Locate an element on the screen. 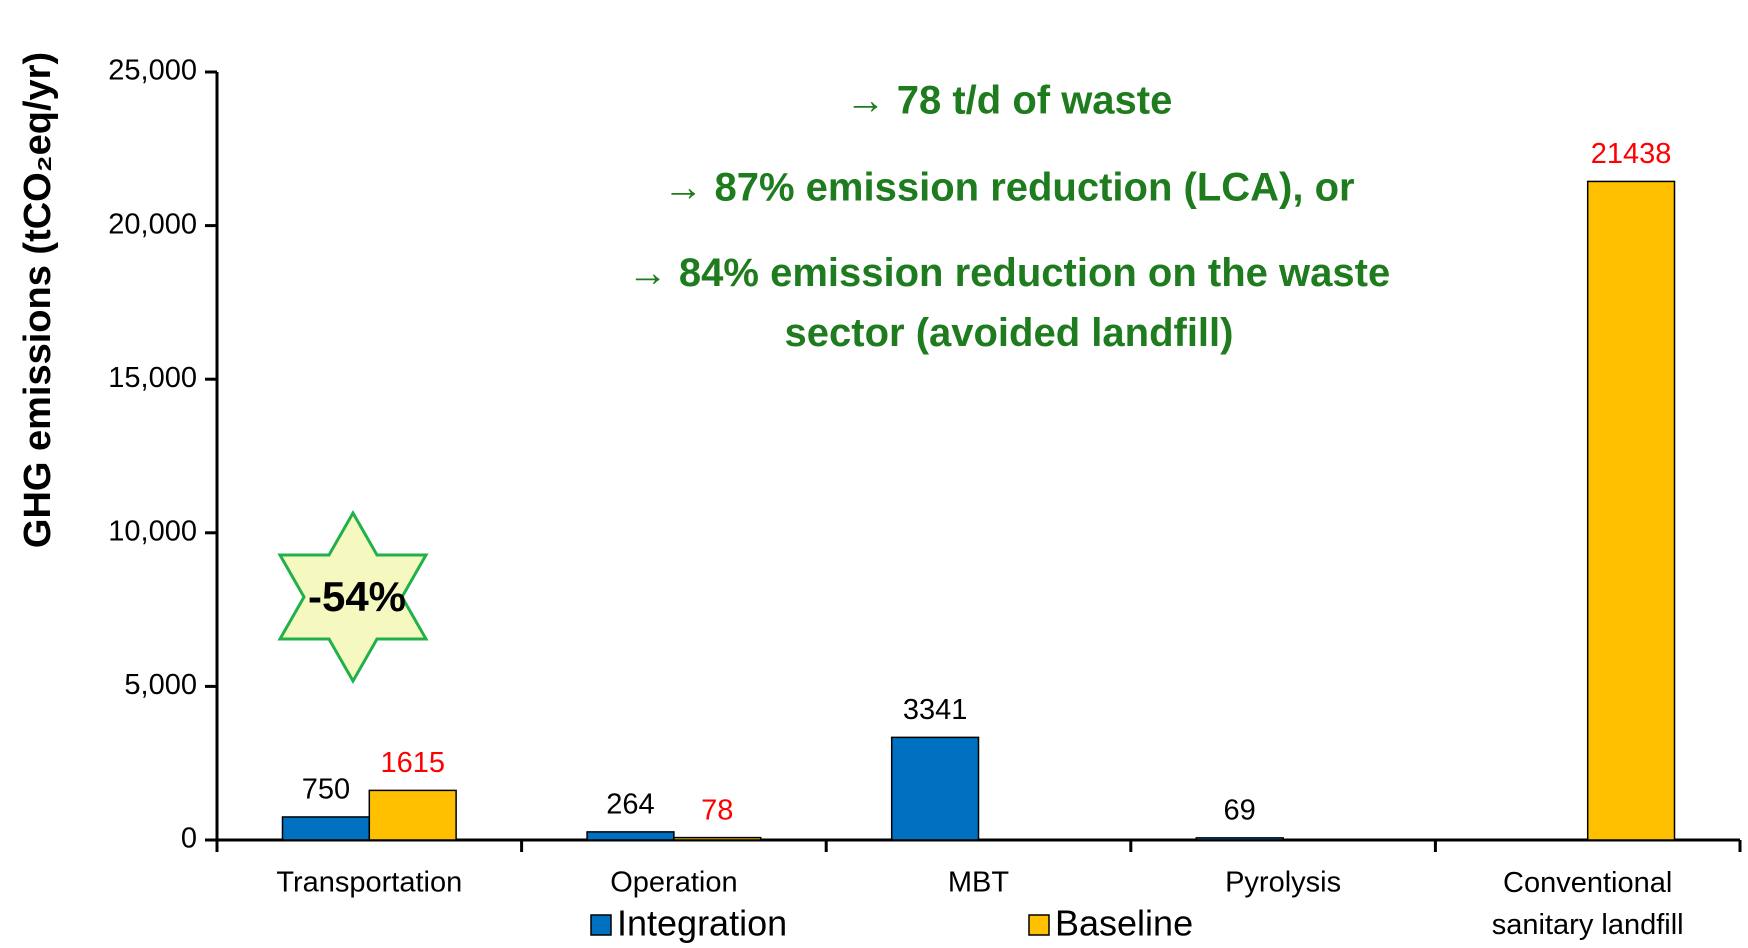  value-label: 264 is located at coordinates (630, 805).